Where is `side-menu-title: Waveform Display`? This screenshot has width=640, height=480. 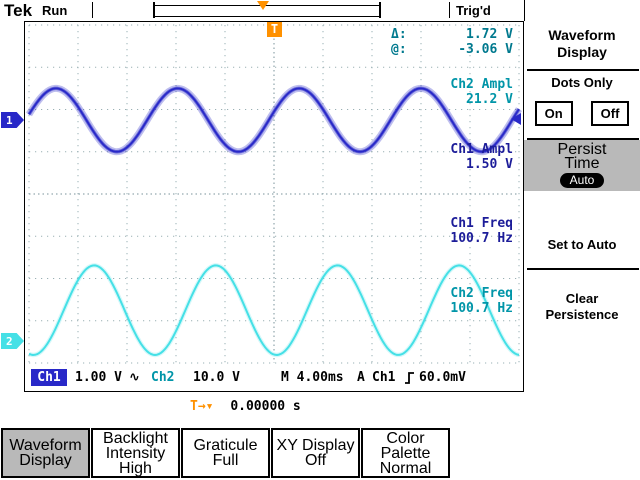 side-menu-title: Waveform Display is located at coordinates (582, 43).